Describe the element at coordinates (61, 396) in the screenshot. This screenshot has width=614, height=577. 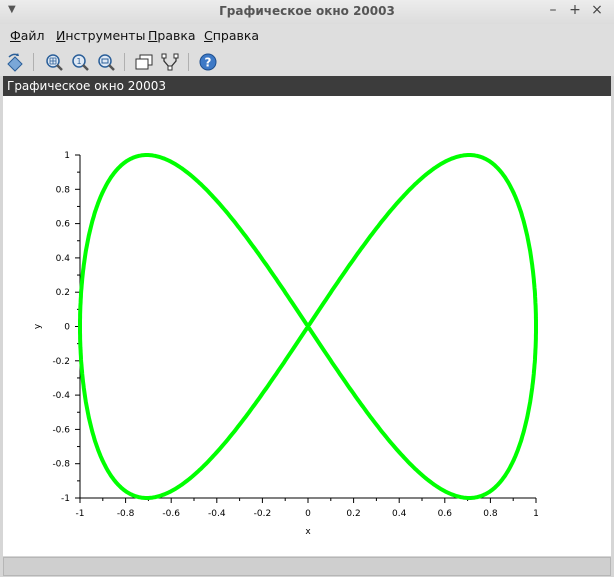
I see `y-tick-label: -0.4` at that location.